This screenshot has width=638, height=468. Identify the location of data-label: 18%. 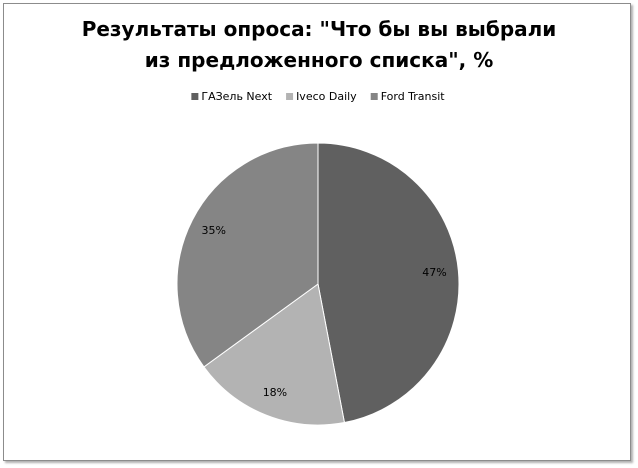
(275, 392).